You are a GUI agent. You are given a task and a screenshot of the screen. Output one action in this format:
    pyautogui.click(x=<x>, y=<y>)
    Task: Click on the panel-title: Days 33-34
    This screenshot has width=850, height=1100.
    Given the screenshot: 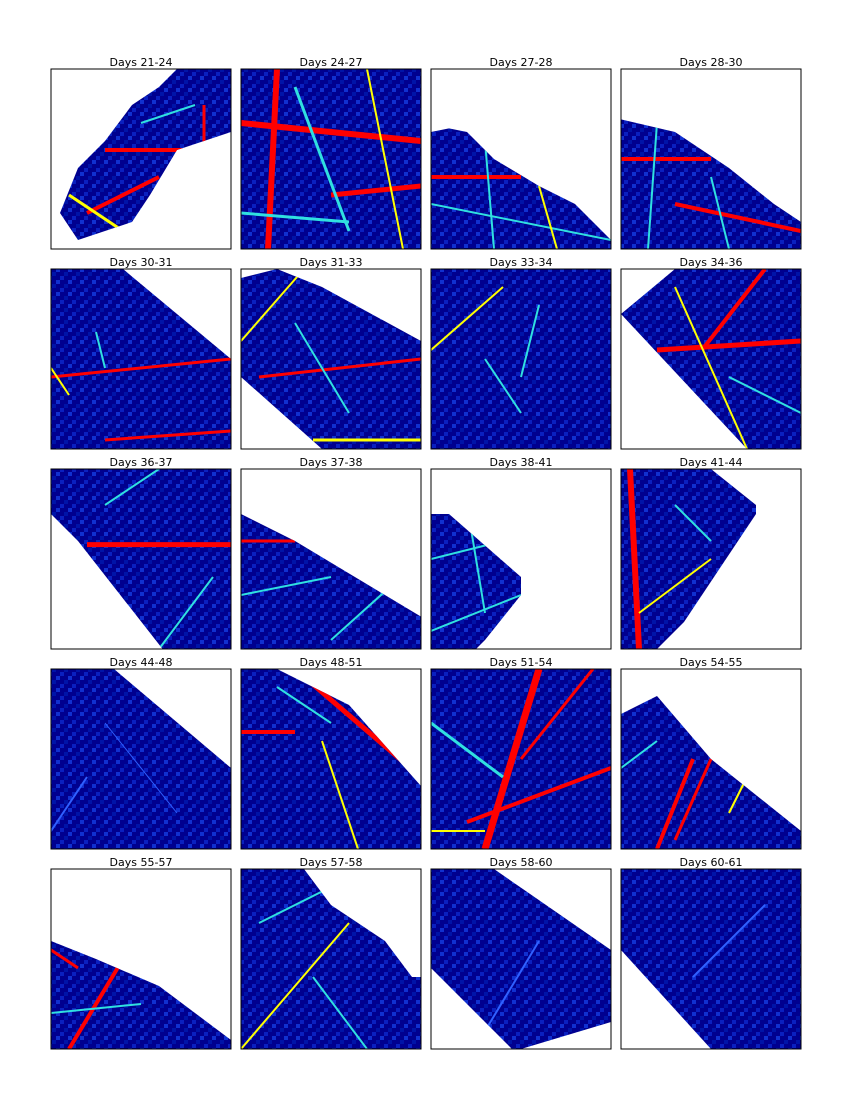 What is the action you would take?
    pyautogui.click(x=521, y=262)
    